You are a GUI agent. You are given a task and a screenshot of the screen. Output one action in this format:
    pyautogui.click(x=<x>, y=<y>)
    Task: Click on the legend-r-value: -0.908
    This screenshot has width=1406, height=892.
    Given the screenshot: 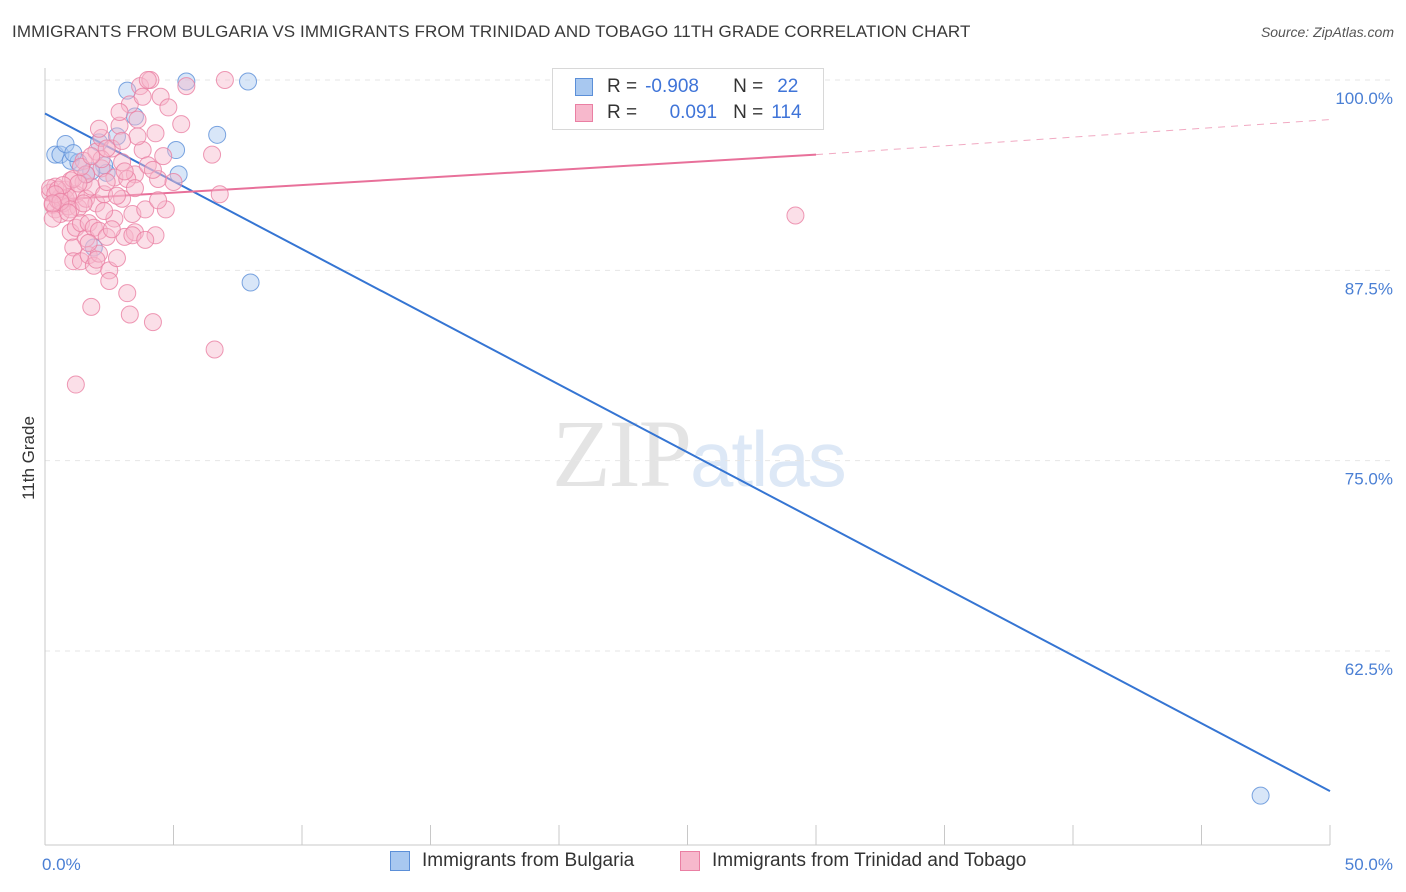 What is the action you would take?
    pyautogui.click(x=672, y=86)
    